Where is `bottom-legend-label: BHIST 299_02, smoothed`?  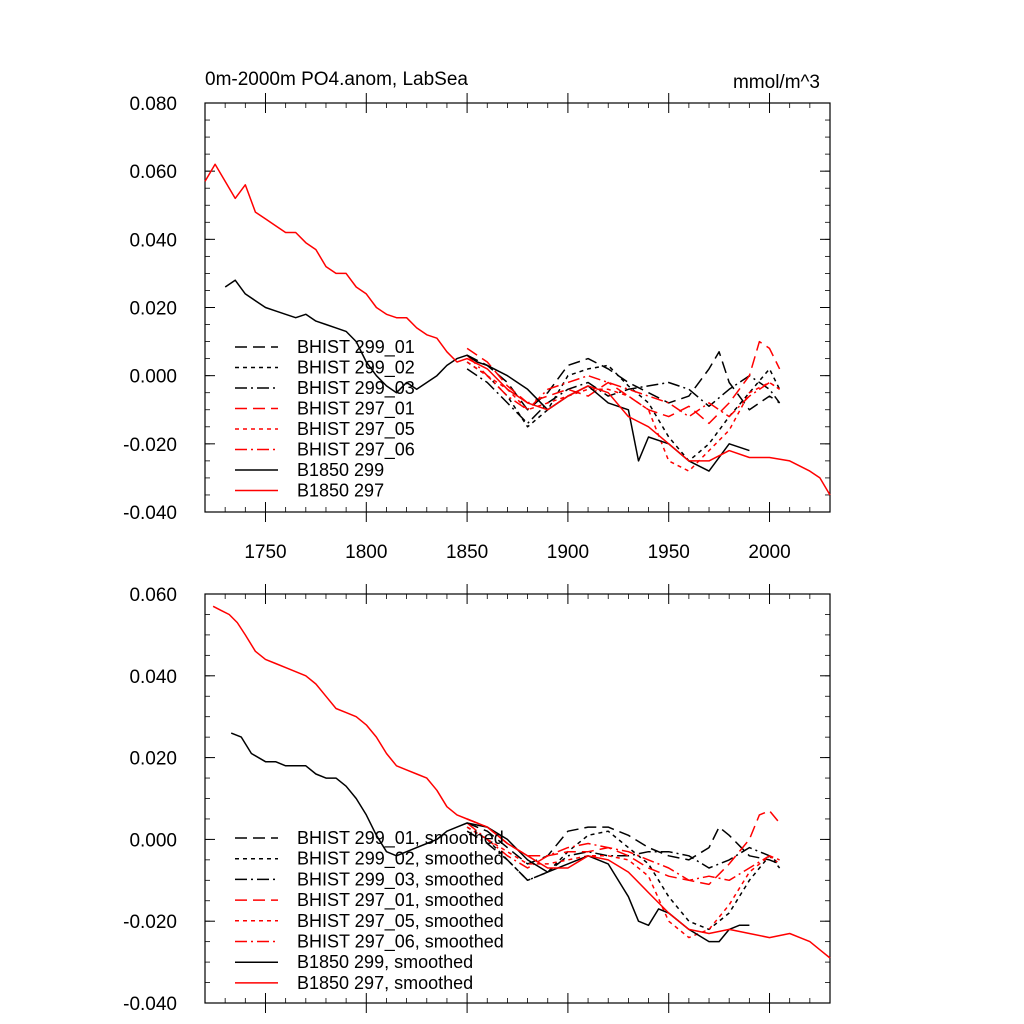 bottom-legend-label: BHIST 299_02, smoothed is located at coordinates (400, 859).